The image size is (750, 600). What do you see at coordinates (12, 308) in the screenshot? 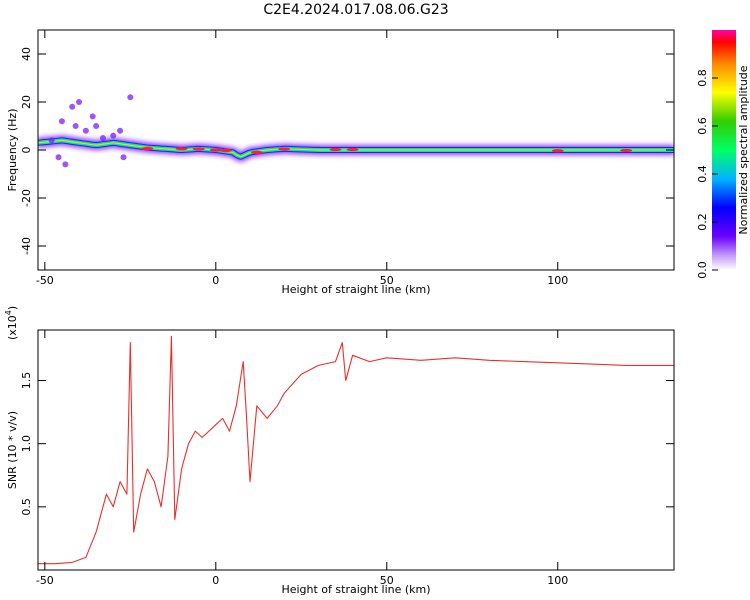
I see `snr-scale-close: )` at bounding box center [12, 308].